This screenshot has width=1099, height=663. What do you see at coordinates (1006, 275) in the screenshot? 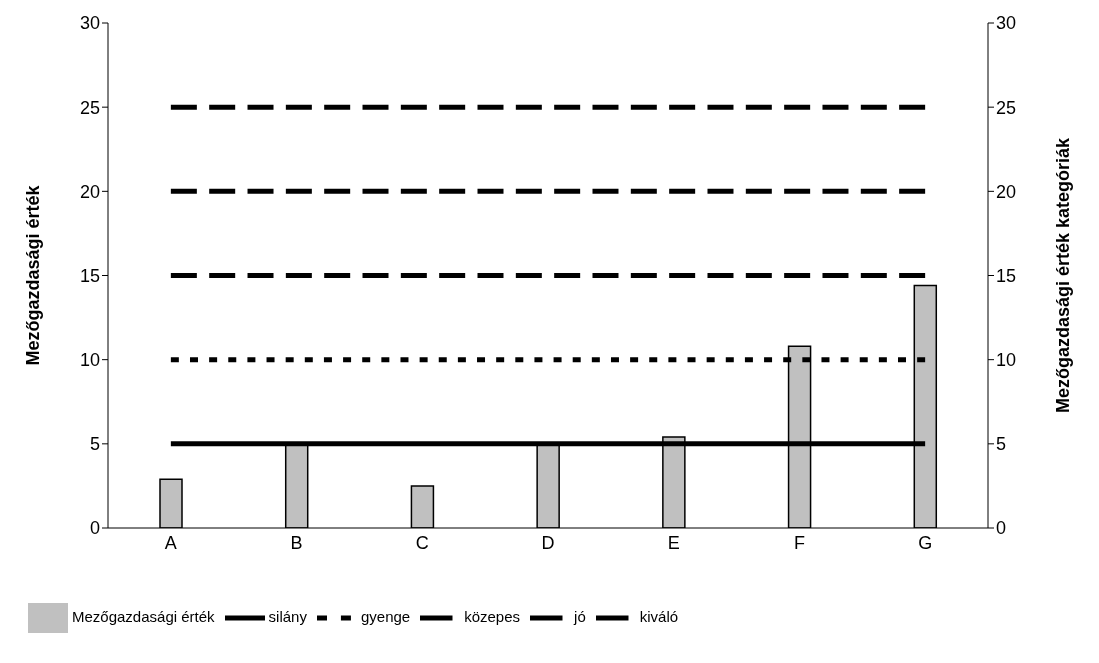
I see `y2-tick-label: 15` at bounding box center [1006, 275].